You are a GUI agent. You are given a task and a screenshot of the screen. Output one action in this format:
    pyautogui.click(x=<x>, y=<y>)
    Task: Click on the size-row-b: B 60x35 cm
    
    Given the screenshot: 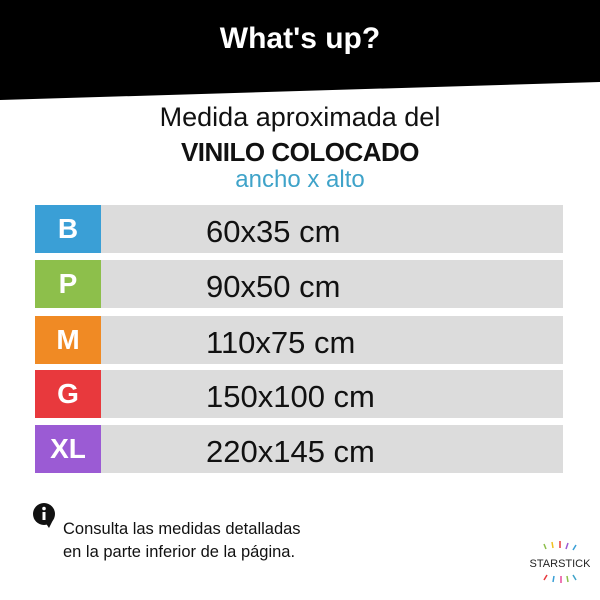 What is the action you would take?
    pyautogui.click(x=299, y=229)
    